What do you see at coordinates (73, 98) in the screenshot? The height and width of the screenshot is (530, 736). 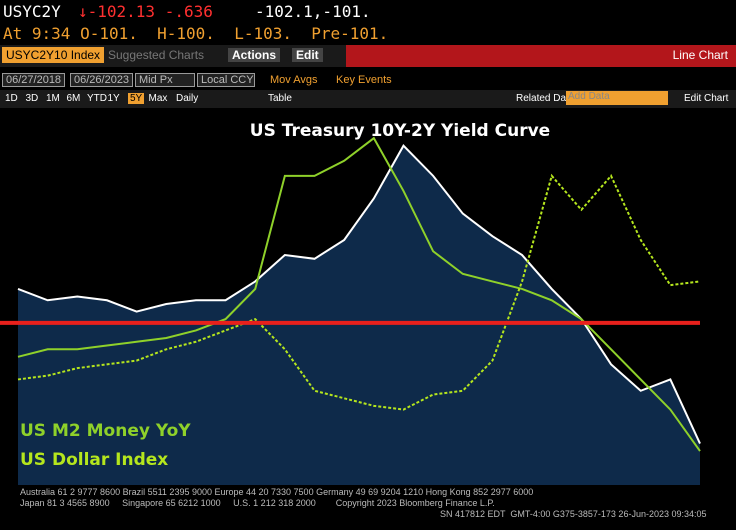 I see `period-button: 6M` at bounding box center [73, 98].